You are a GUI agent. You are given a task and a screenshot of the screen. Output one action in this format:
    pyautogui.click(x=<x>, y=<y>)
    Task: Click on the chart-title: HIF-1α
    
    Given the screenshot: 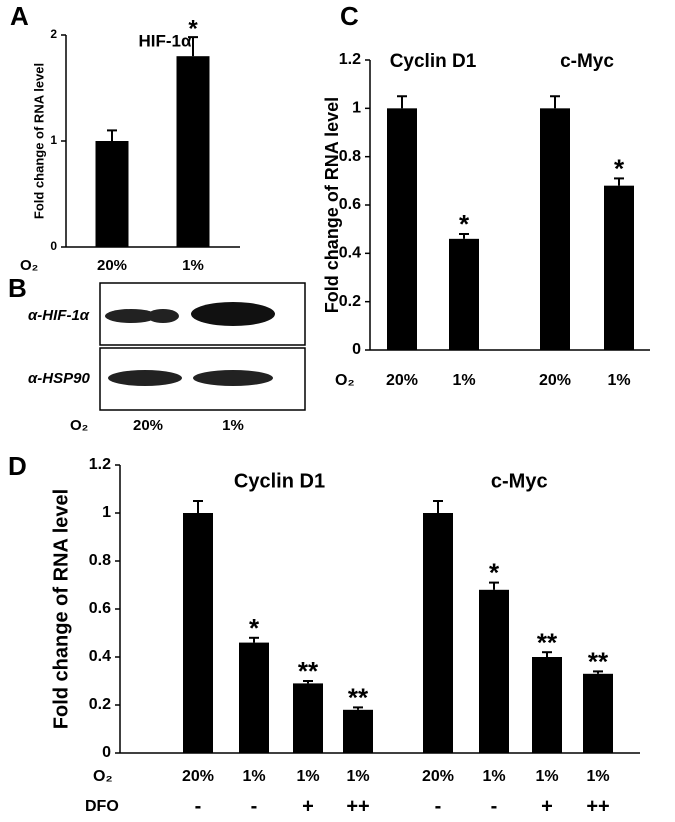 What is the action you would take?
    pyautogui.click(x=166, y=40)
    